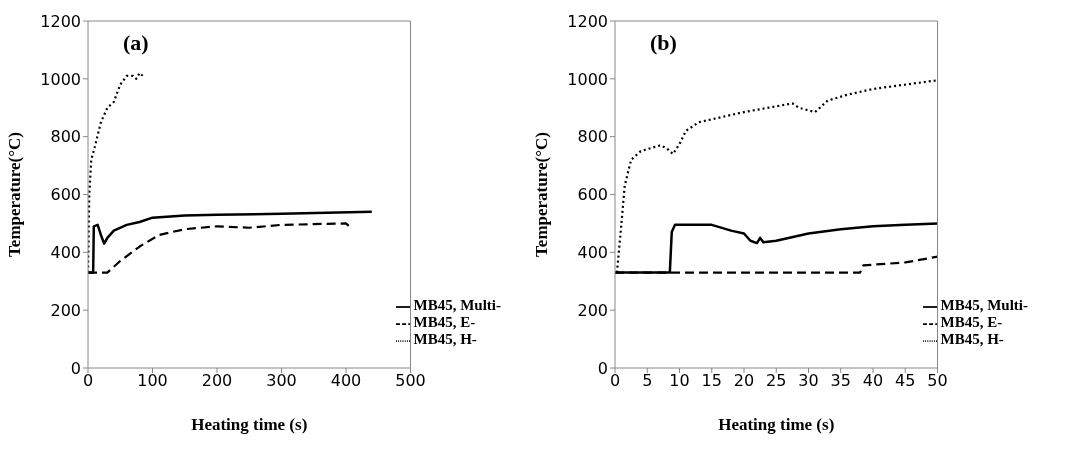 This screenshot has width=1070, height=456. What do you see at coordinates (873, 381) in the screenshot?
I see `x-tick-label: 40` at bounding box center [873, 381].